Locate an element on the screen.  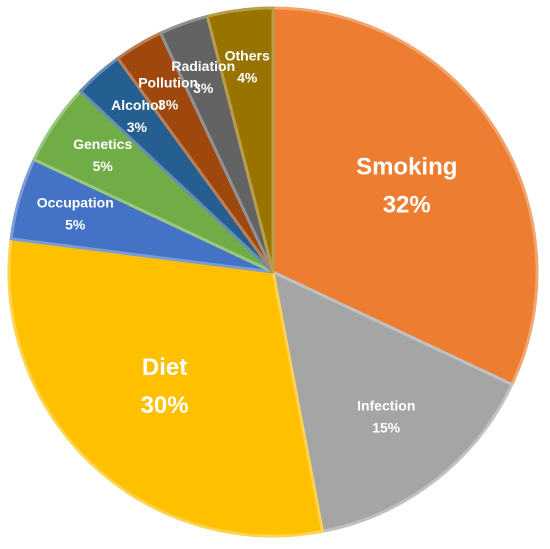
value-label: 32% is located at coordinates (407, 204).